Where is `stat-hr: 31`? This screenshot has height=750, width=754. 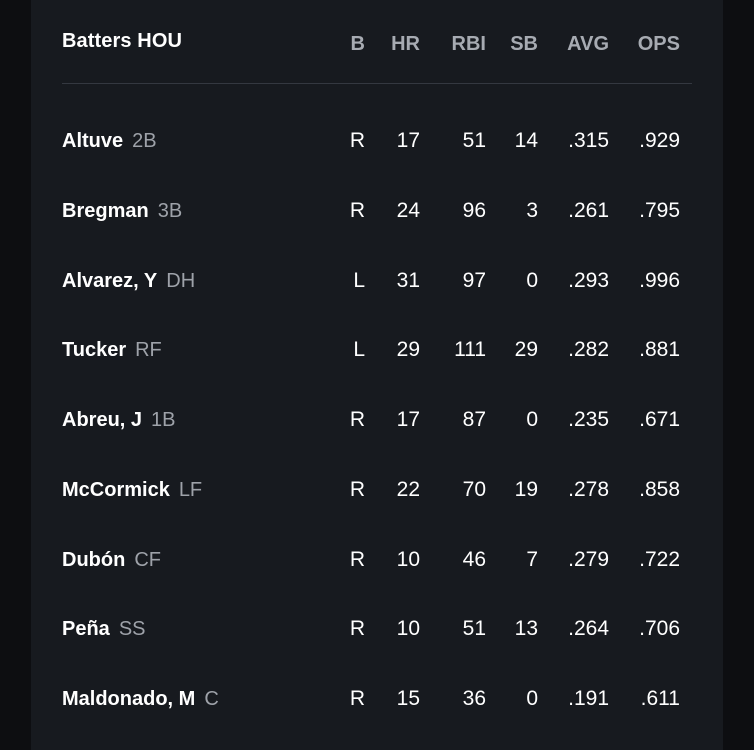 stat-hr: 31 is located at coordinates (408, 280).